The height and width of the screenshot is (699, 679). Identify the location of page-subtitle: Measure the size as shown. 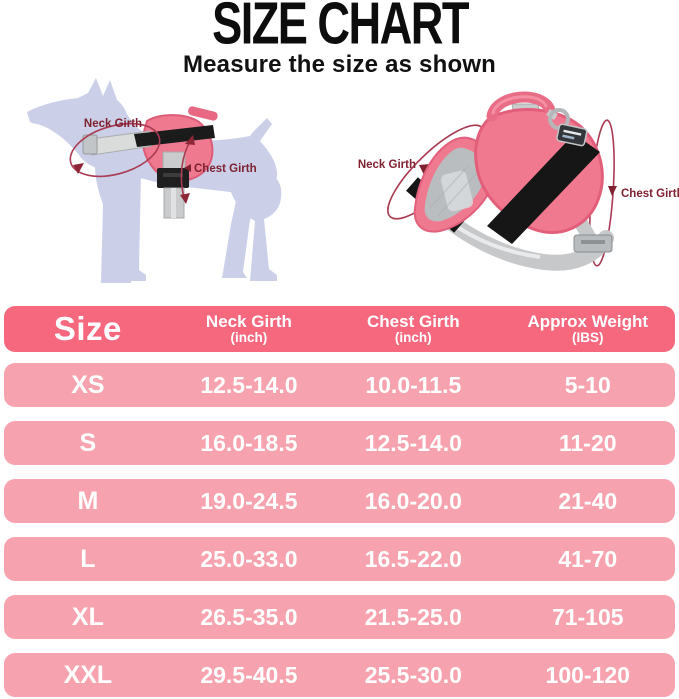
(339, 64).